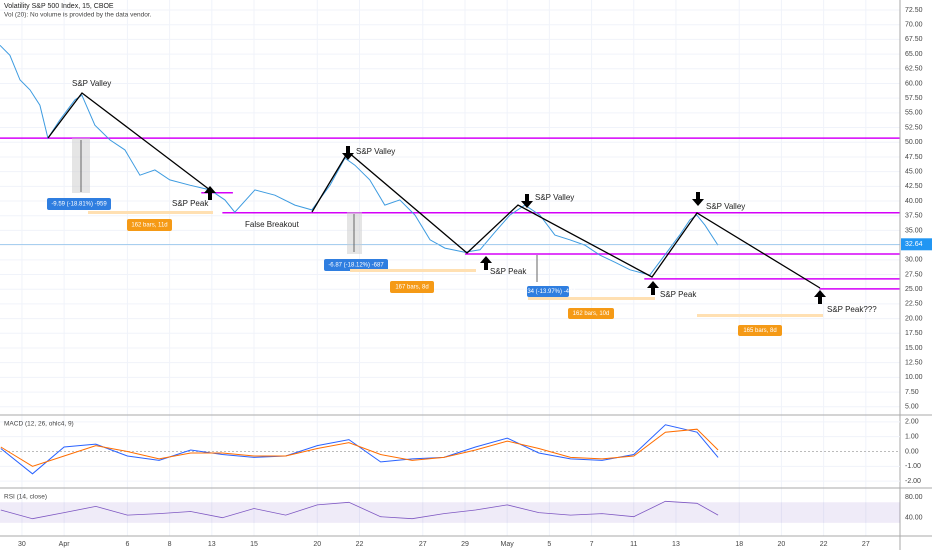 The image size is (932, 550). I want to click on y-tick-label: 25.00, so click(914, 289).